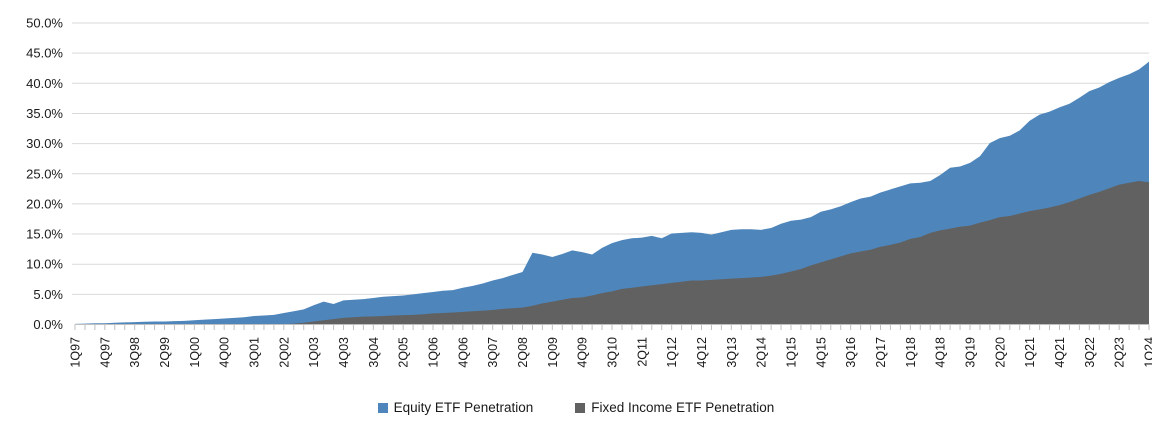 This screenshot has height=447, width=1152. Describe the element at coordinates (911, 352) in the screenshot. I see `x-axis-label: 1Q18` at that location.